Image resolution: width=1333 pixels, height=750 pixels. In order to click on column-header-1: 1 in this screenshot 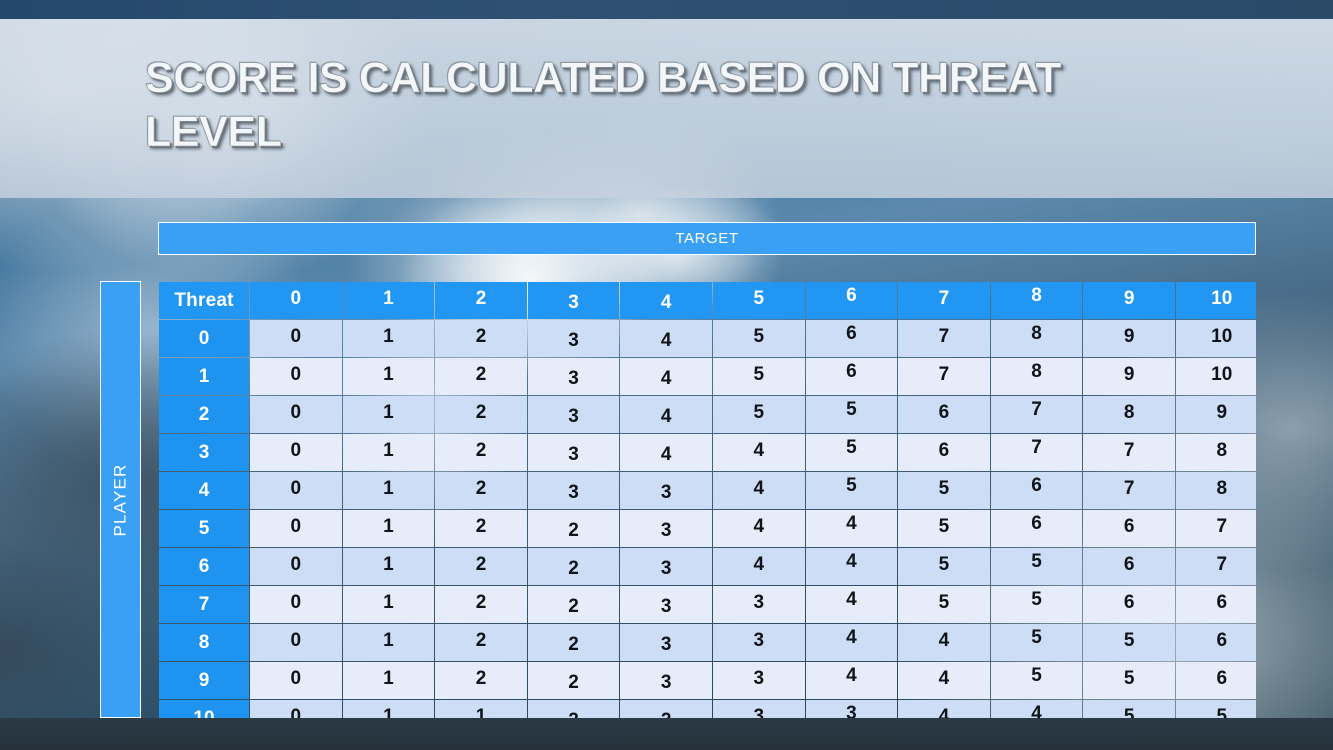, I will do `click(388, 300)`.